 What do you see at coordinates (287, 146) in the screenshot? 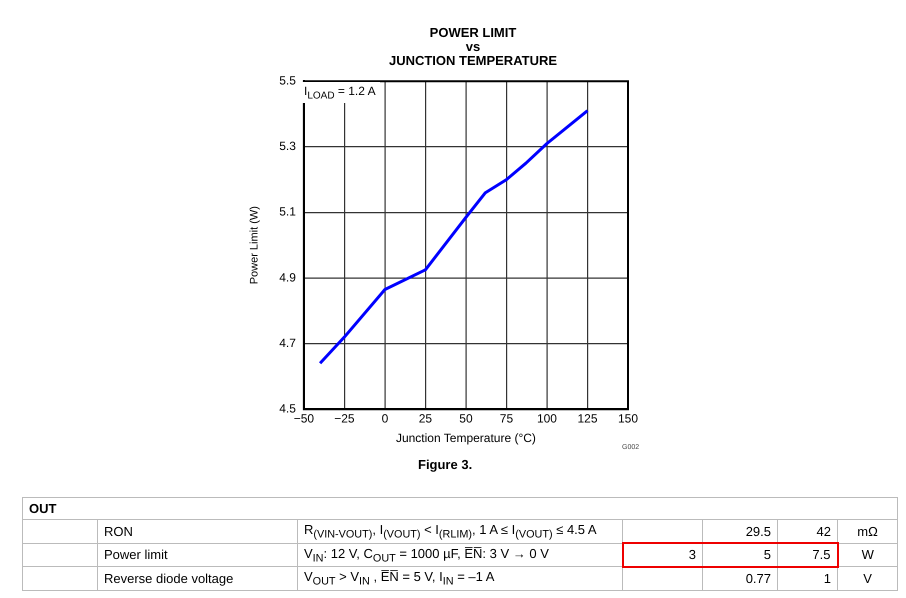
I see `y-tick-label: 5.3` at bounding box center [287, 146].